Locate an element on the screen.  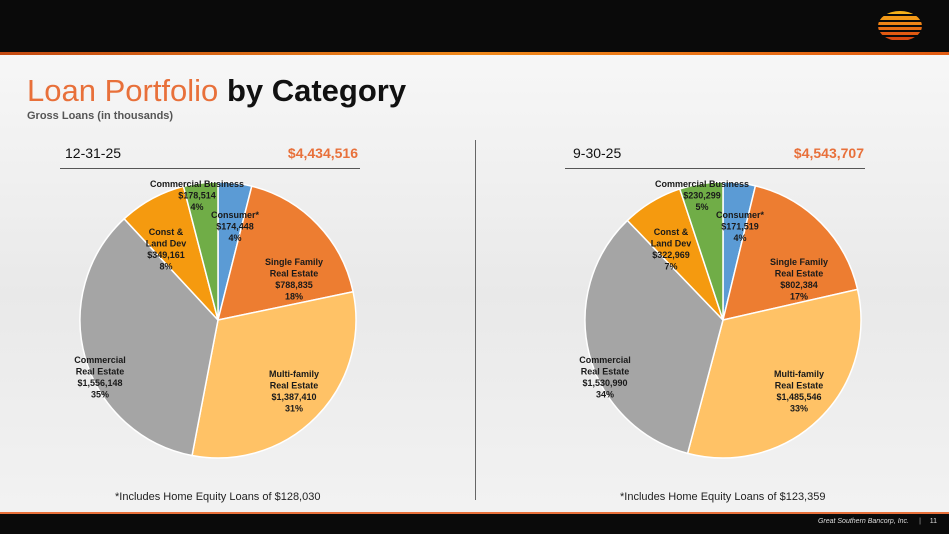
title-part-1: Loan Portfolio is located at coordinates (123, 90).